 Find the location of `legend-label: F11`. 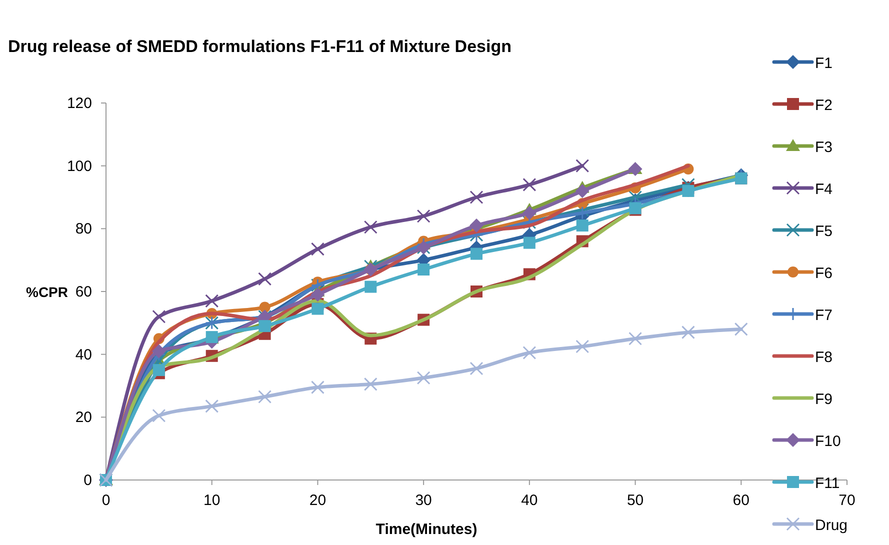

legend-label: F11 is located at coordinates (827, 483).